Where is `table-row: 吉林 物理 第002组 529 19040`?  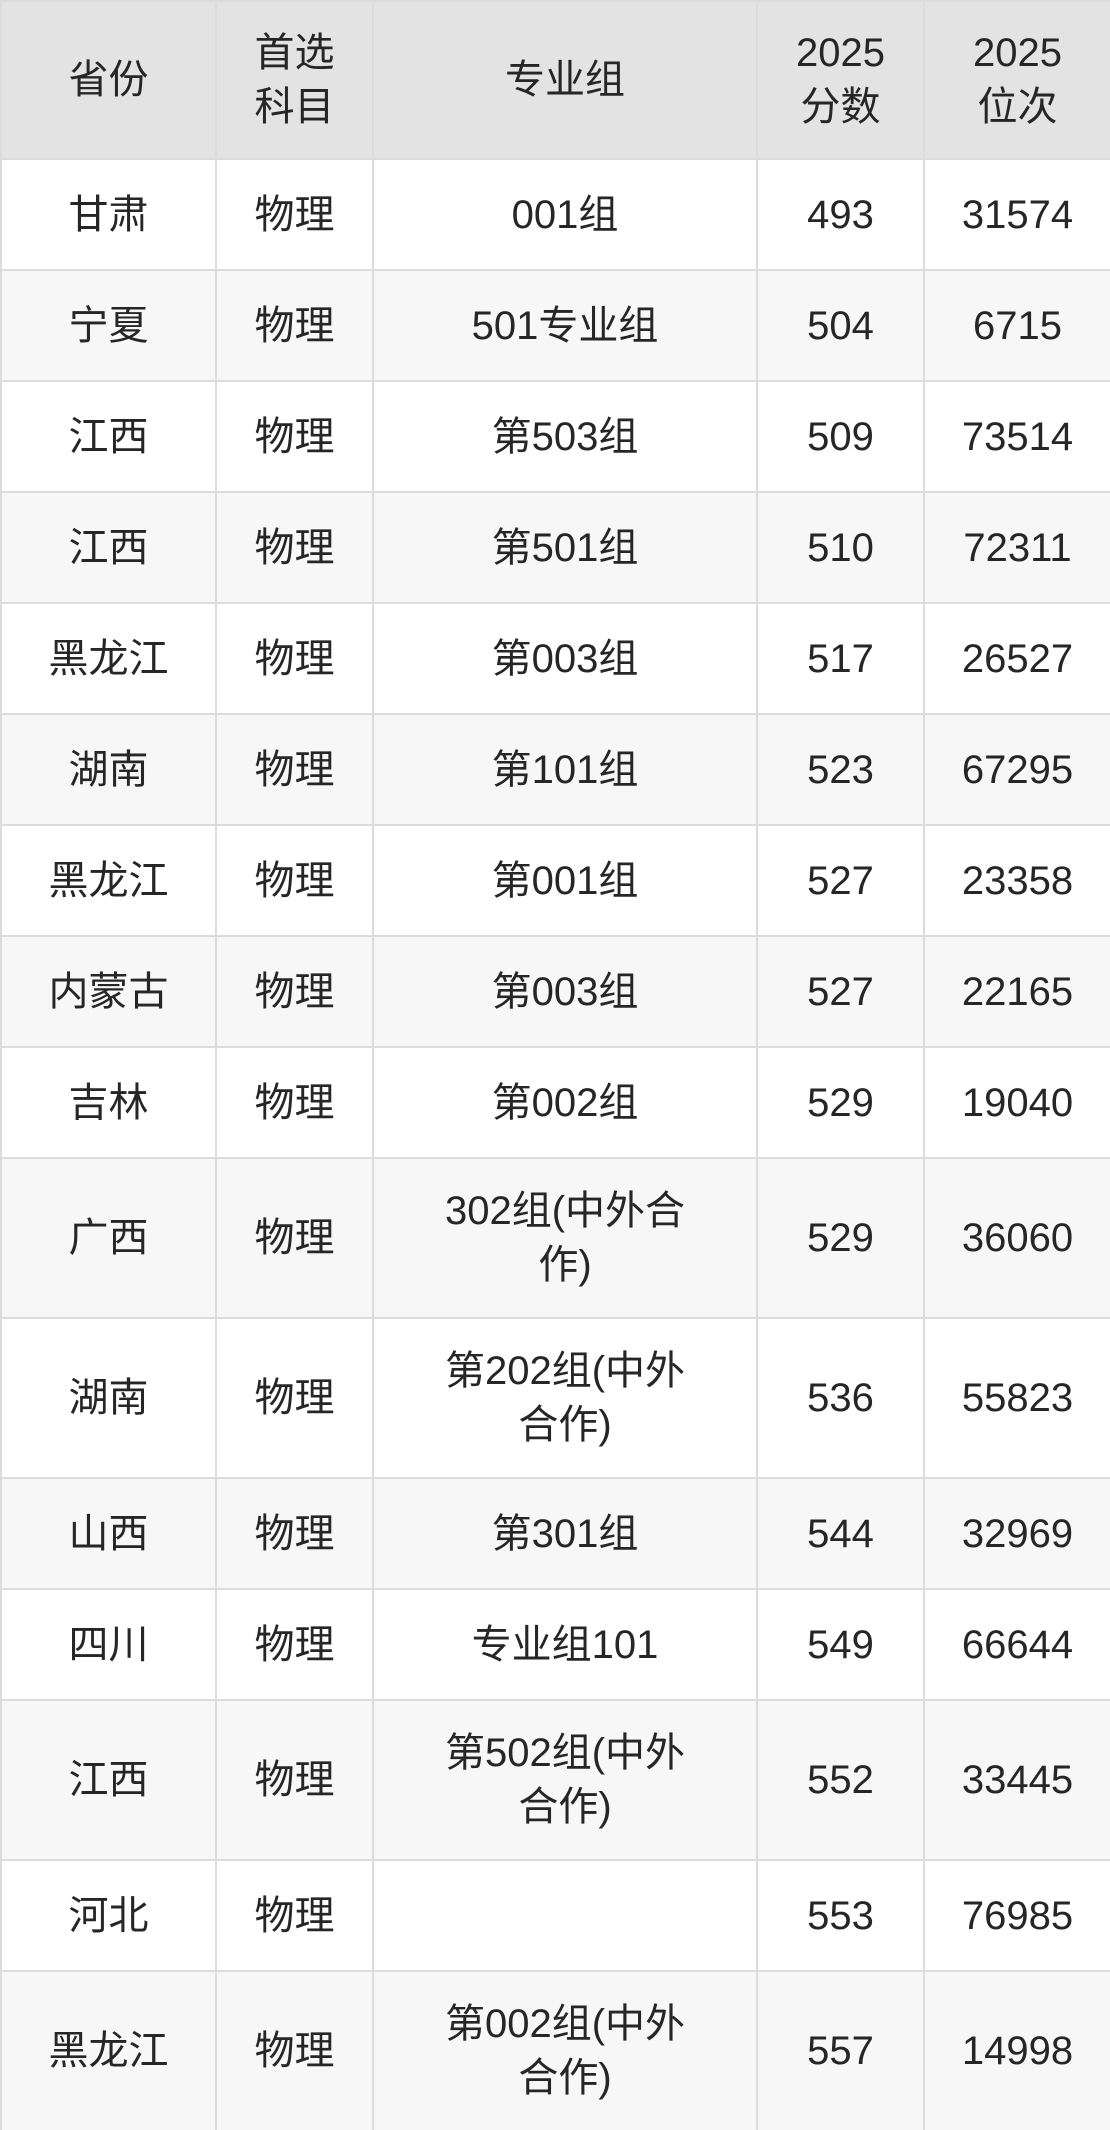 table-row: 吉林 物理 第002组 529 19040 is located at coordinates (555, 1102).